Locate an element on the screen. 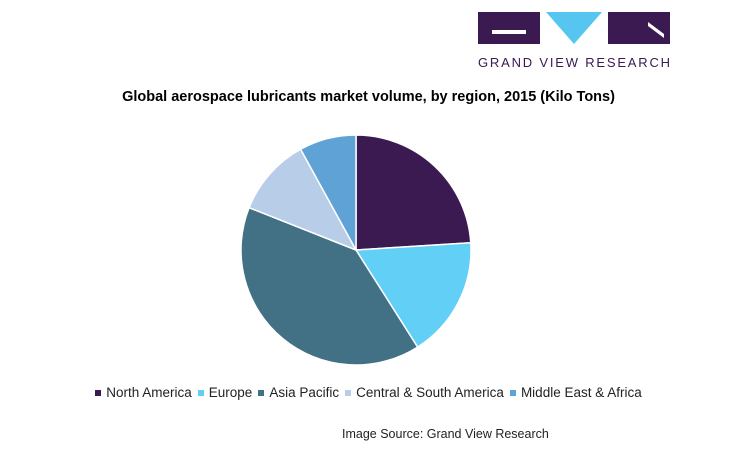 This screenshot has height=450, width=737. pie-slice-middle-east-africa is located at coordinates (328, 192).